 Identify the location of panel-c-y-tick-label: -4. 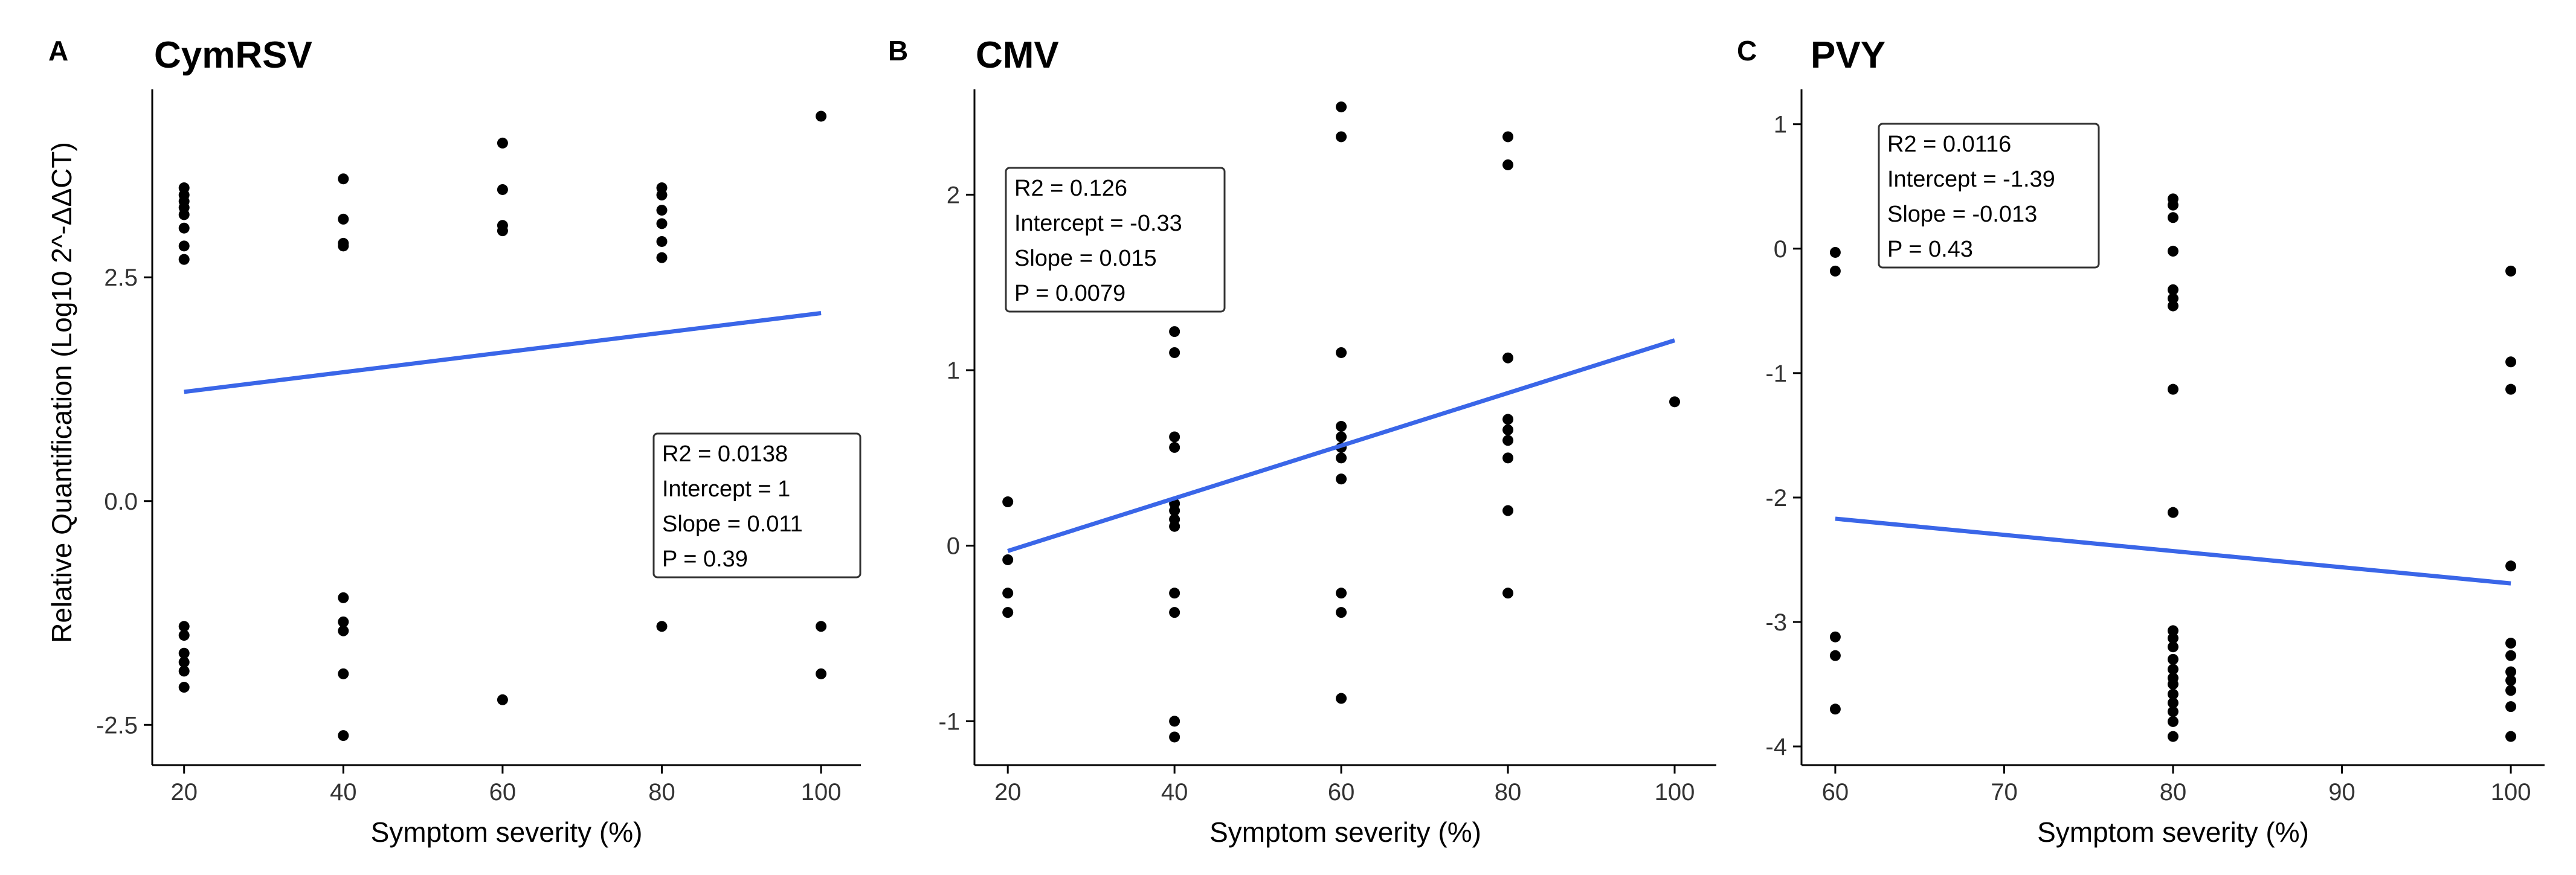
(1776, 747).